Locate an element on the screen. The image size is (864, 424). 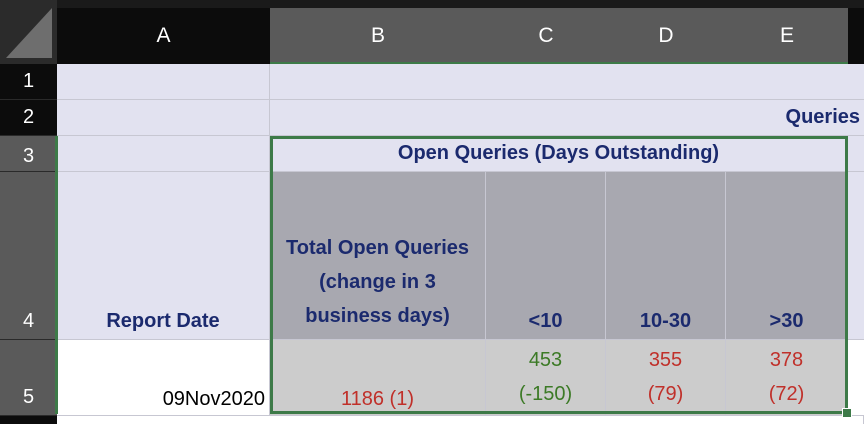
cell-f3 is located at coordinates (856, 154).